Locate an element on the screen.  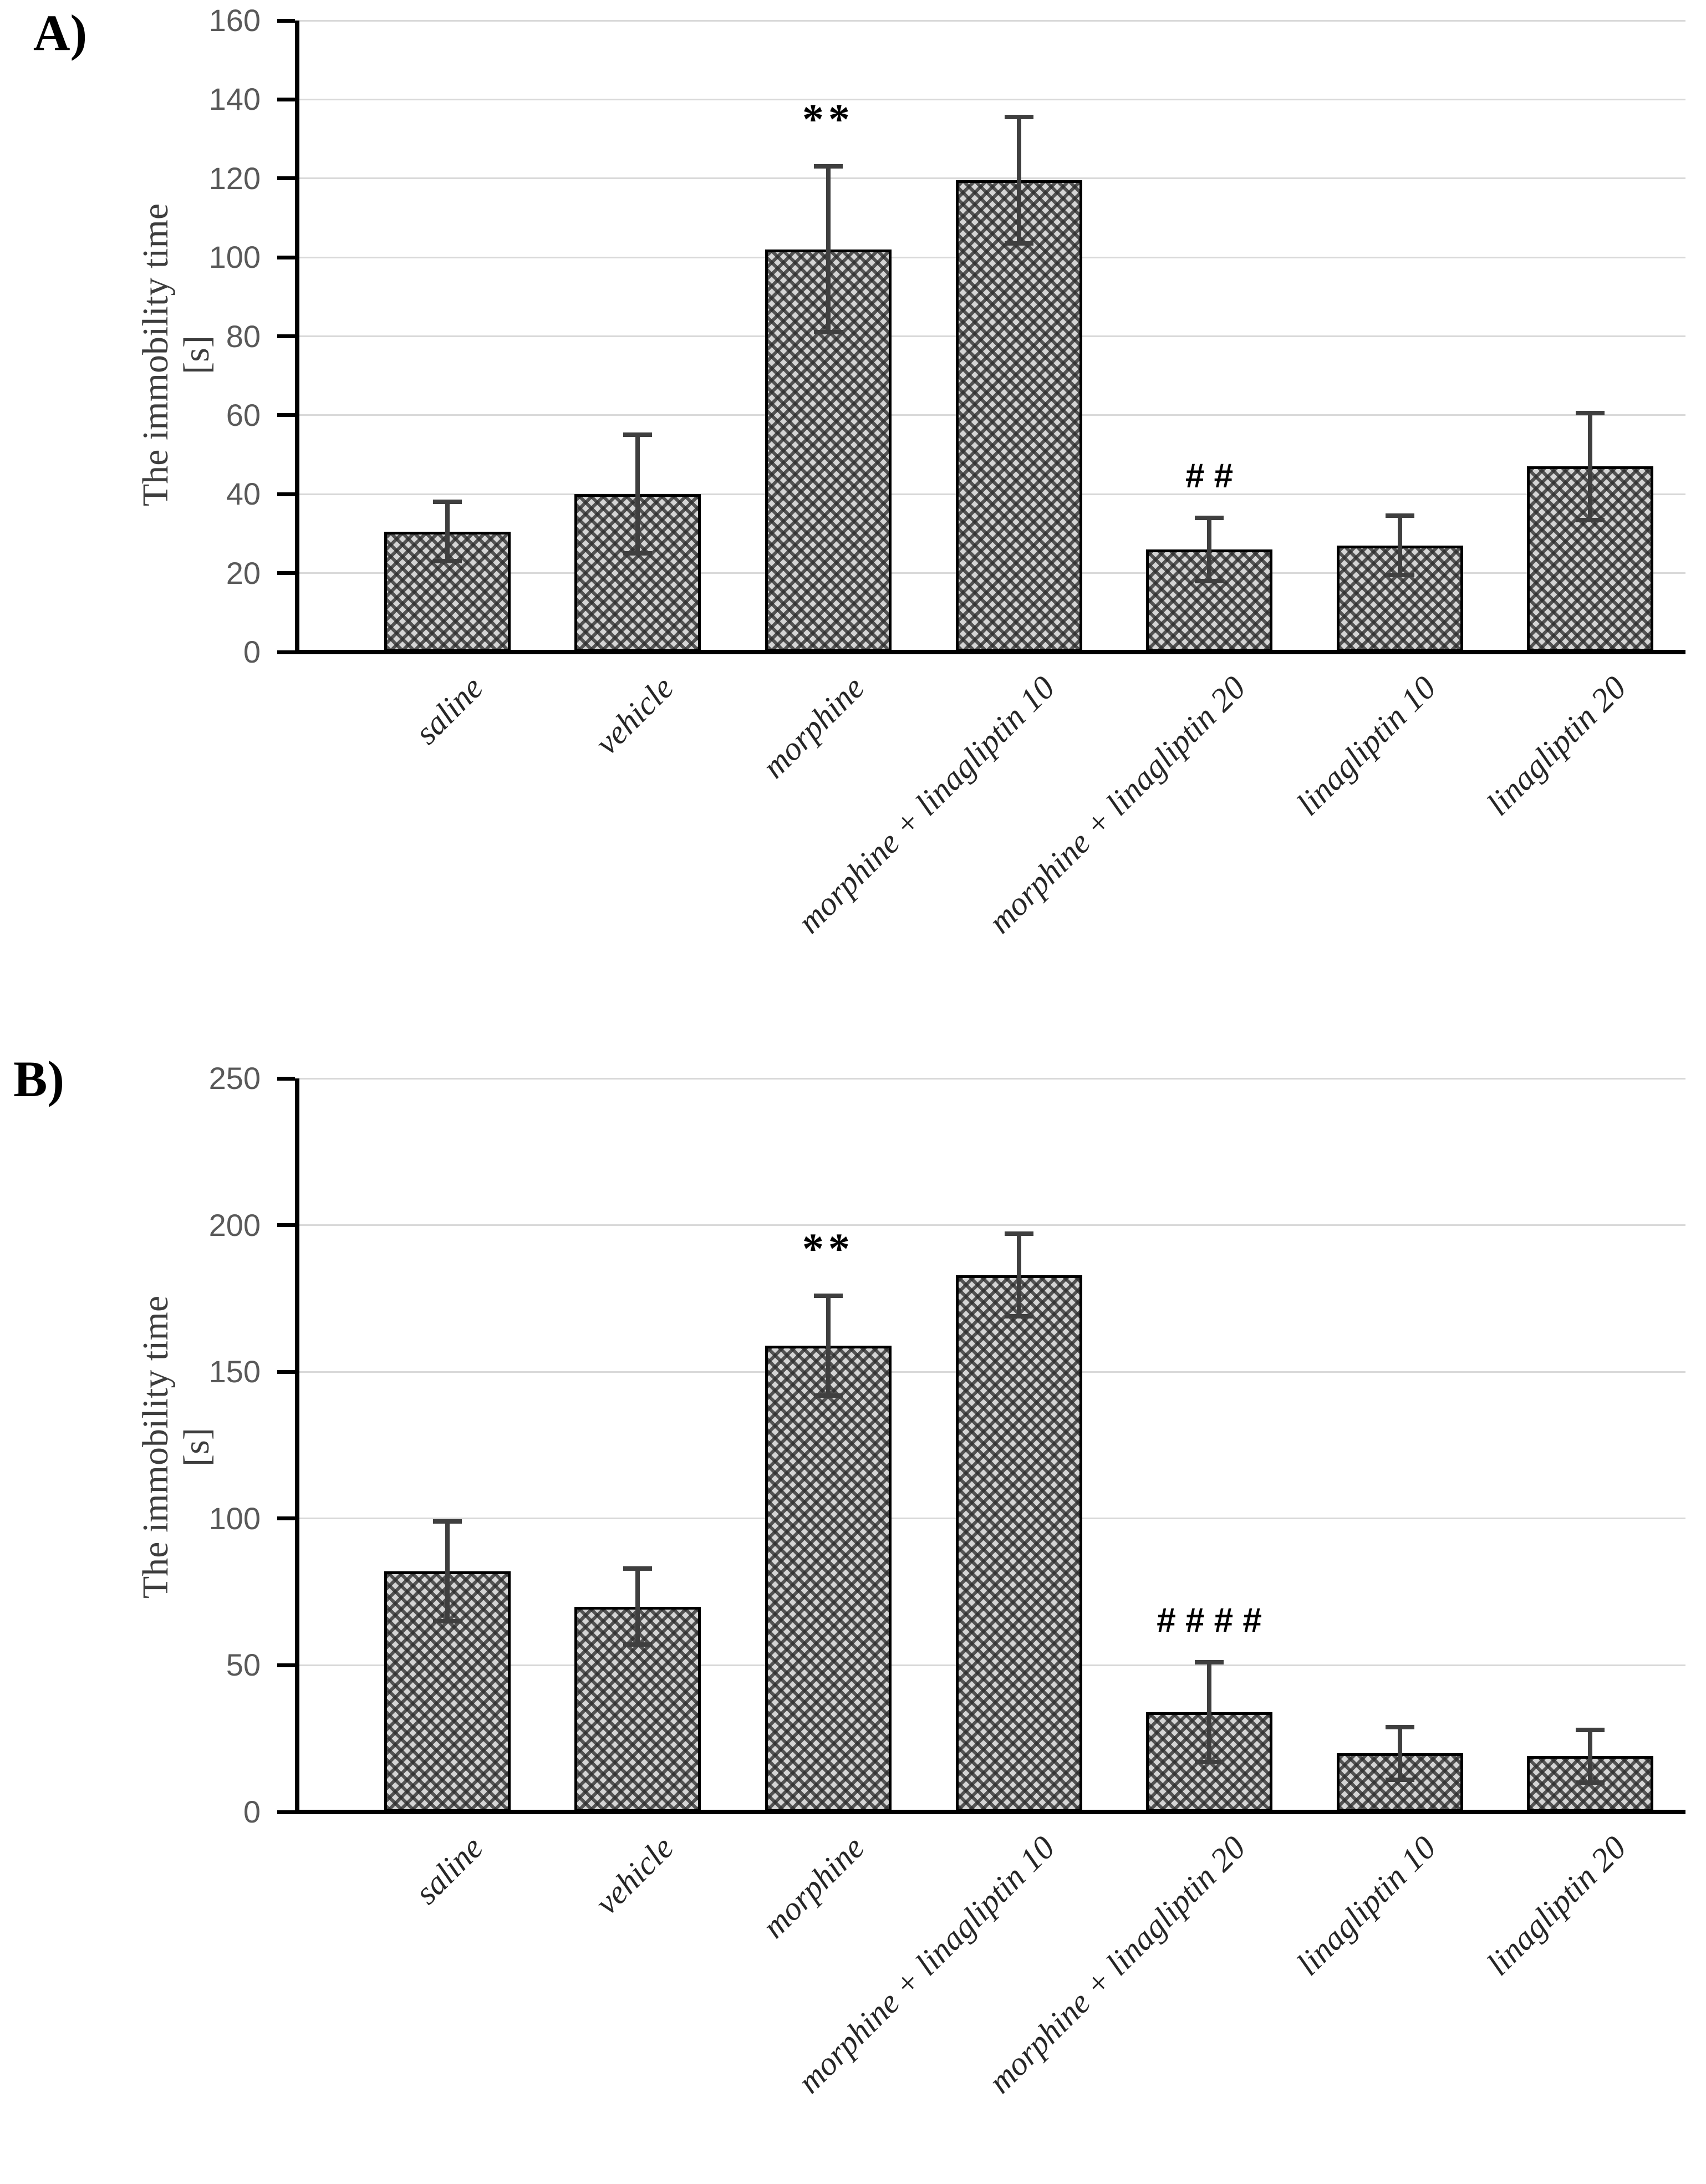
y-tick-label: 250 is located at coordinates (234, 1079).